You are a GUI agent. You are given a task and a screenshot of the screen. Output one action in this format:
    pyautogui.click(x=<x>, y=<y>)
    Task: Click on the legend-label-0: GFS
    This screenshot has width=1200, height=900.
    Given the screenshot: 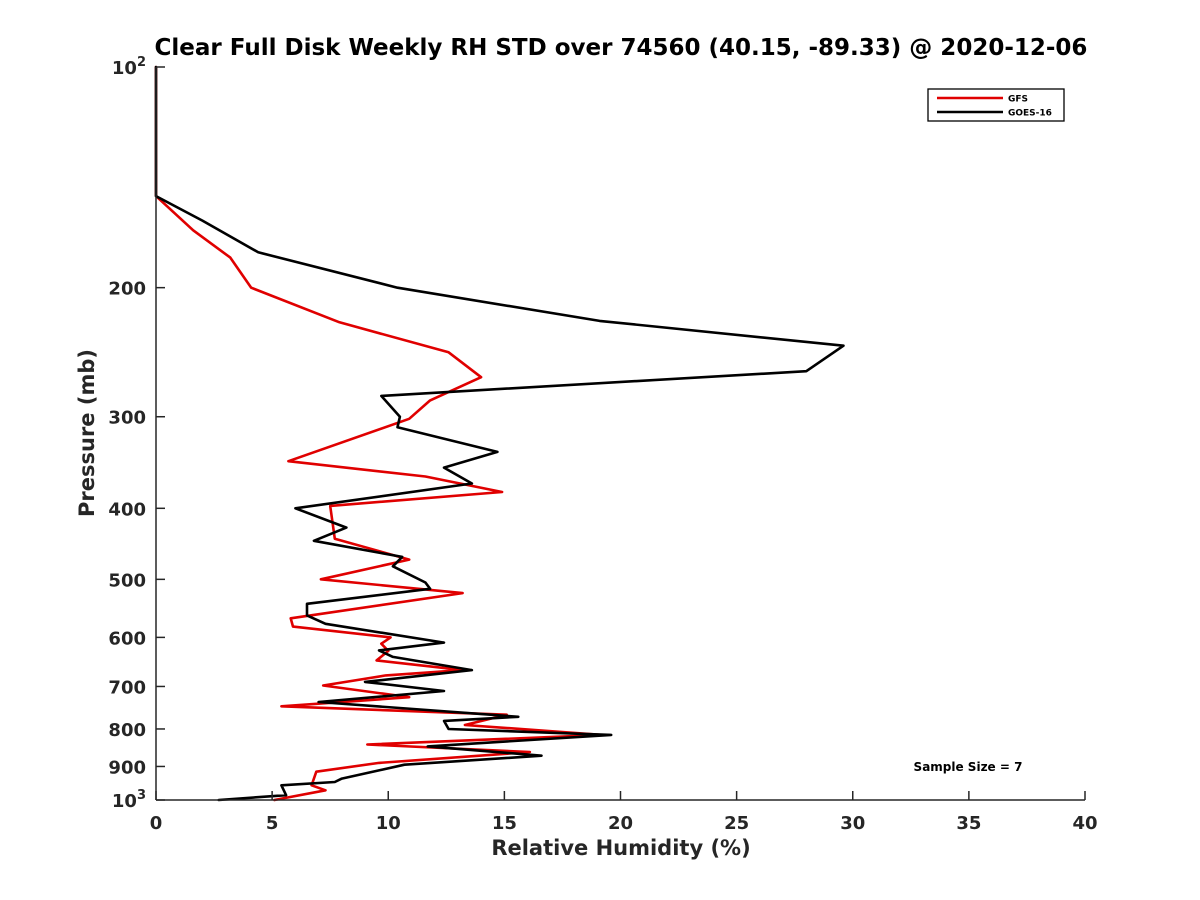 What is the action you would take?
    pyautogui.click(x=1018, y=100)
    